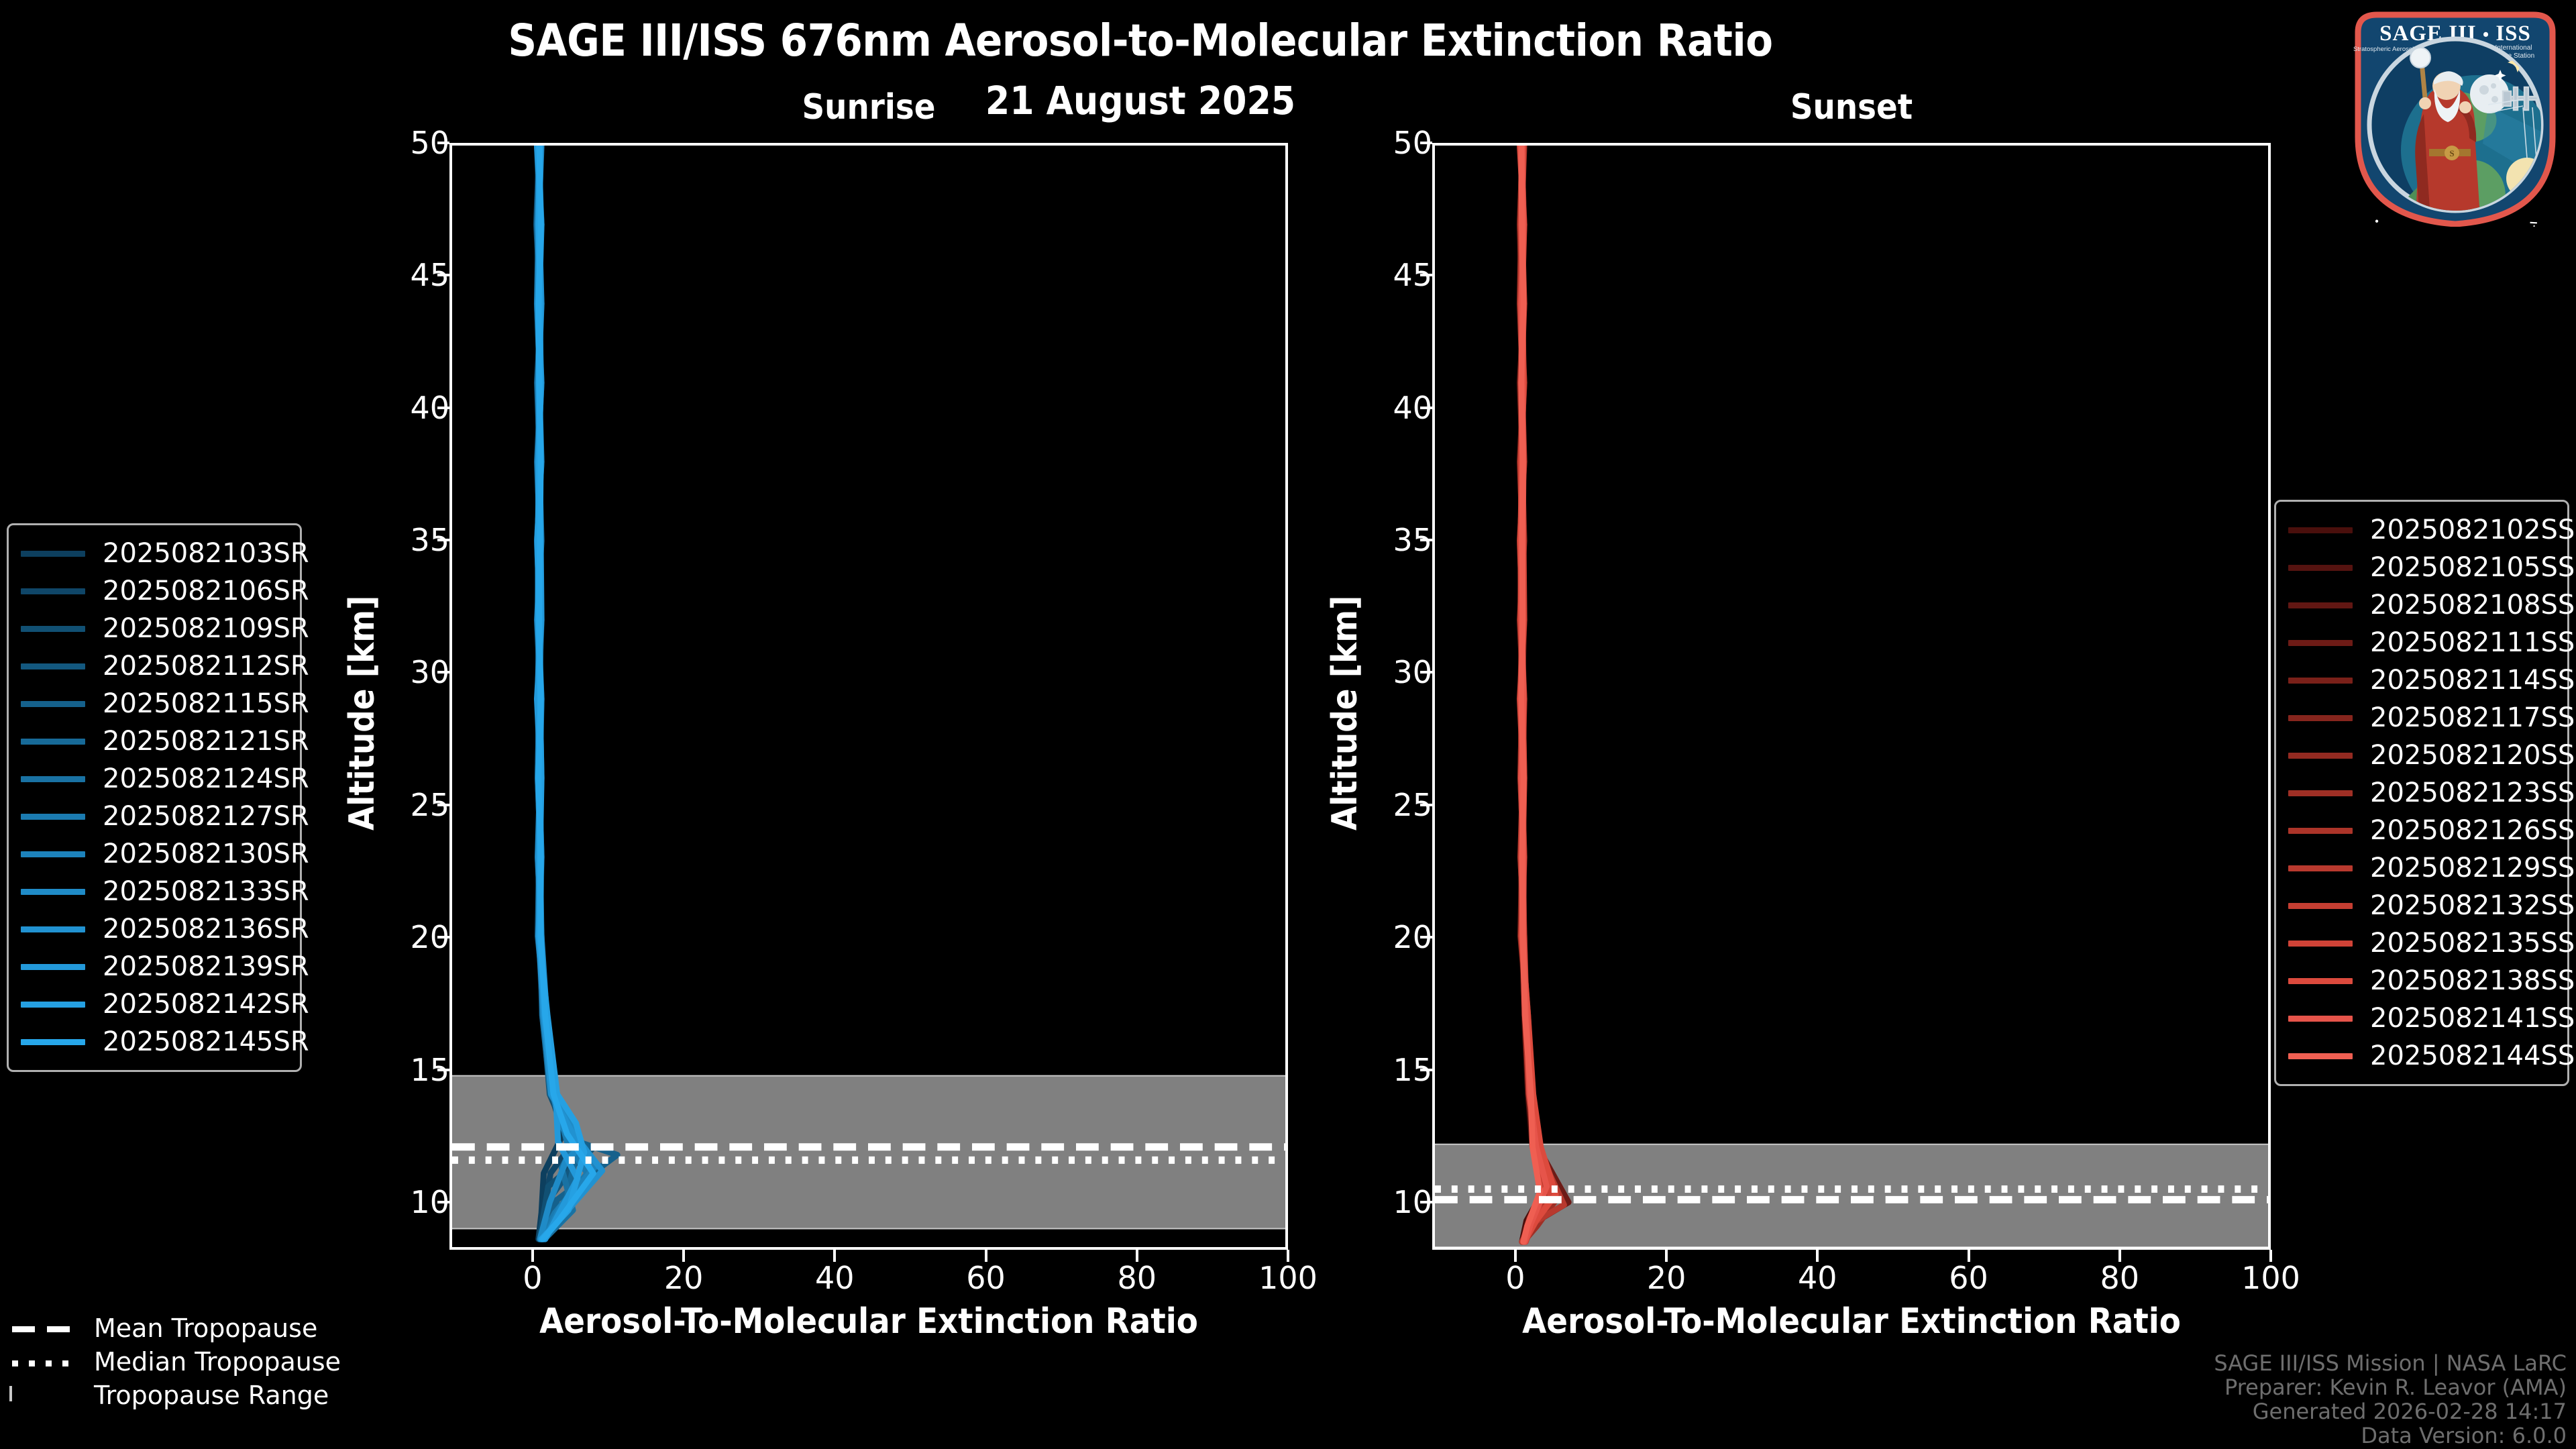  I want to click on legend-item: 2025082124SR, so click(165, 779).